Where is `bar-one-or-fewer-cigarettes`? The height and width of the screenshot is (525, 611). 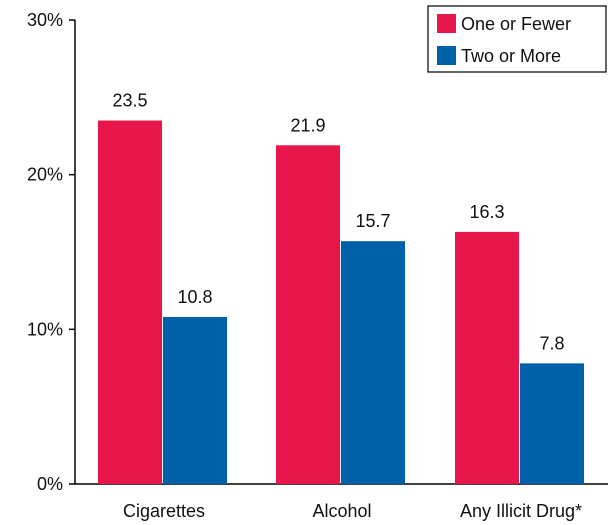 bar-one-or-fewer-cigarettes is located at coordinates (130, 302).